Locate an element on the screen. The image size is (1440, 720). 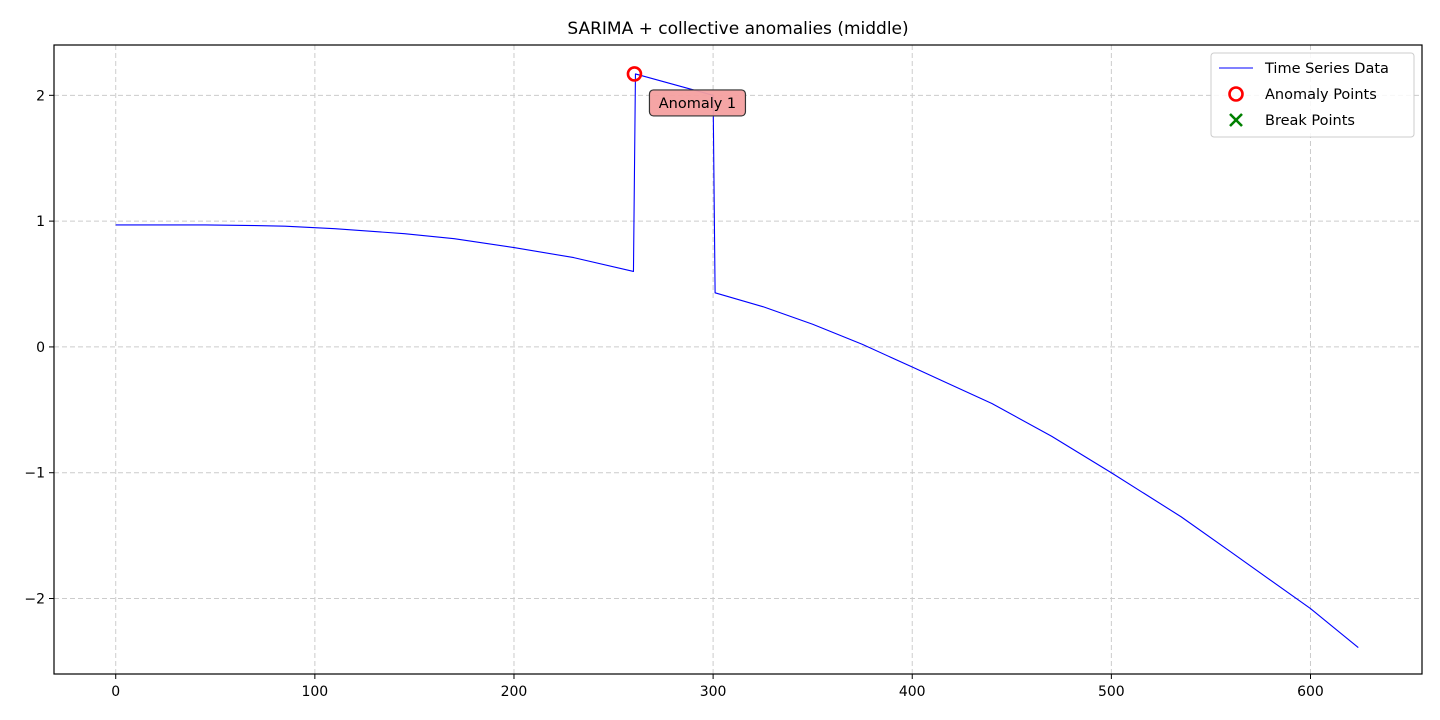
x-tick-label: 400 is located at coordinates (912, 692).